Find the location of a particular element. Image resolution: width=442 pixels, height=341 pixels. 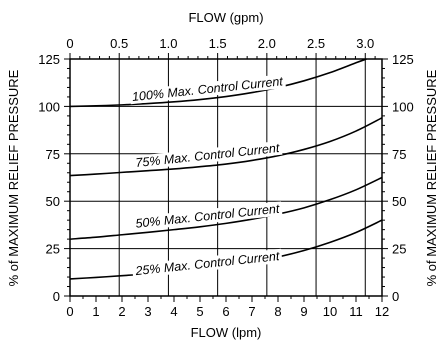

x2-tick-label: 2.0 is located at coordinates (267, 43).